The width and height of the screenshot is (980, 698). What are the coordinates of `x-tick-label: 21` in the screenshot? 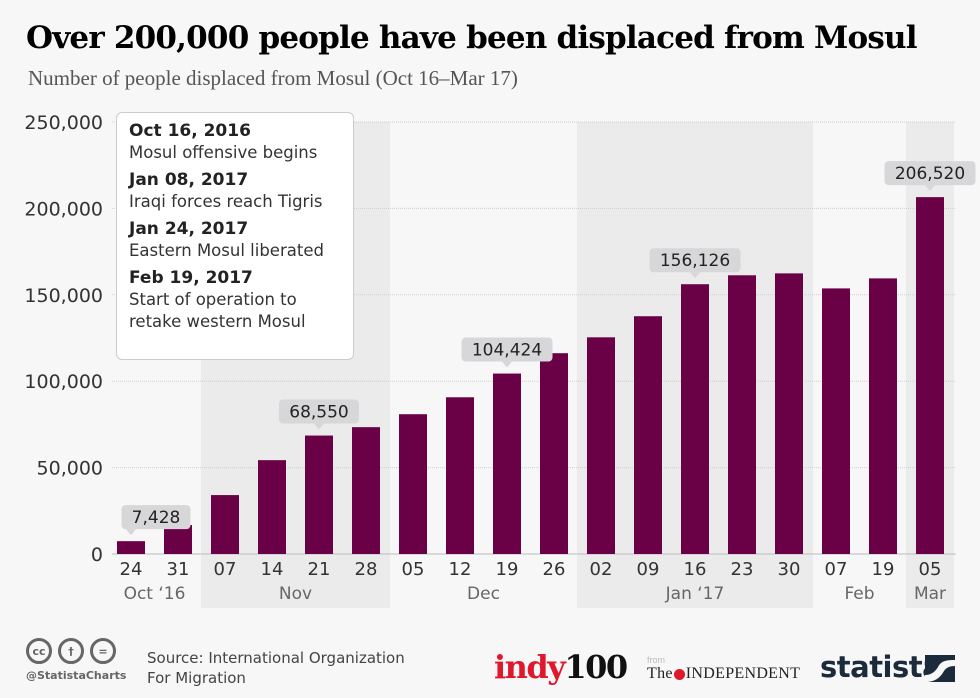 It's located at (319, 569).